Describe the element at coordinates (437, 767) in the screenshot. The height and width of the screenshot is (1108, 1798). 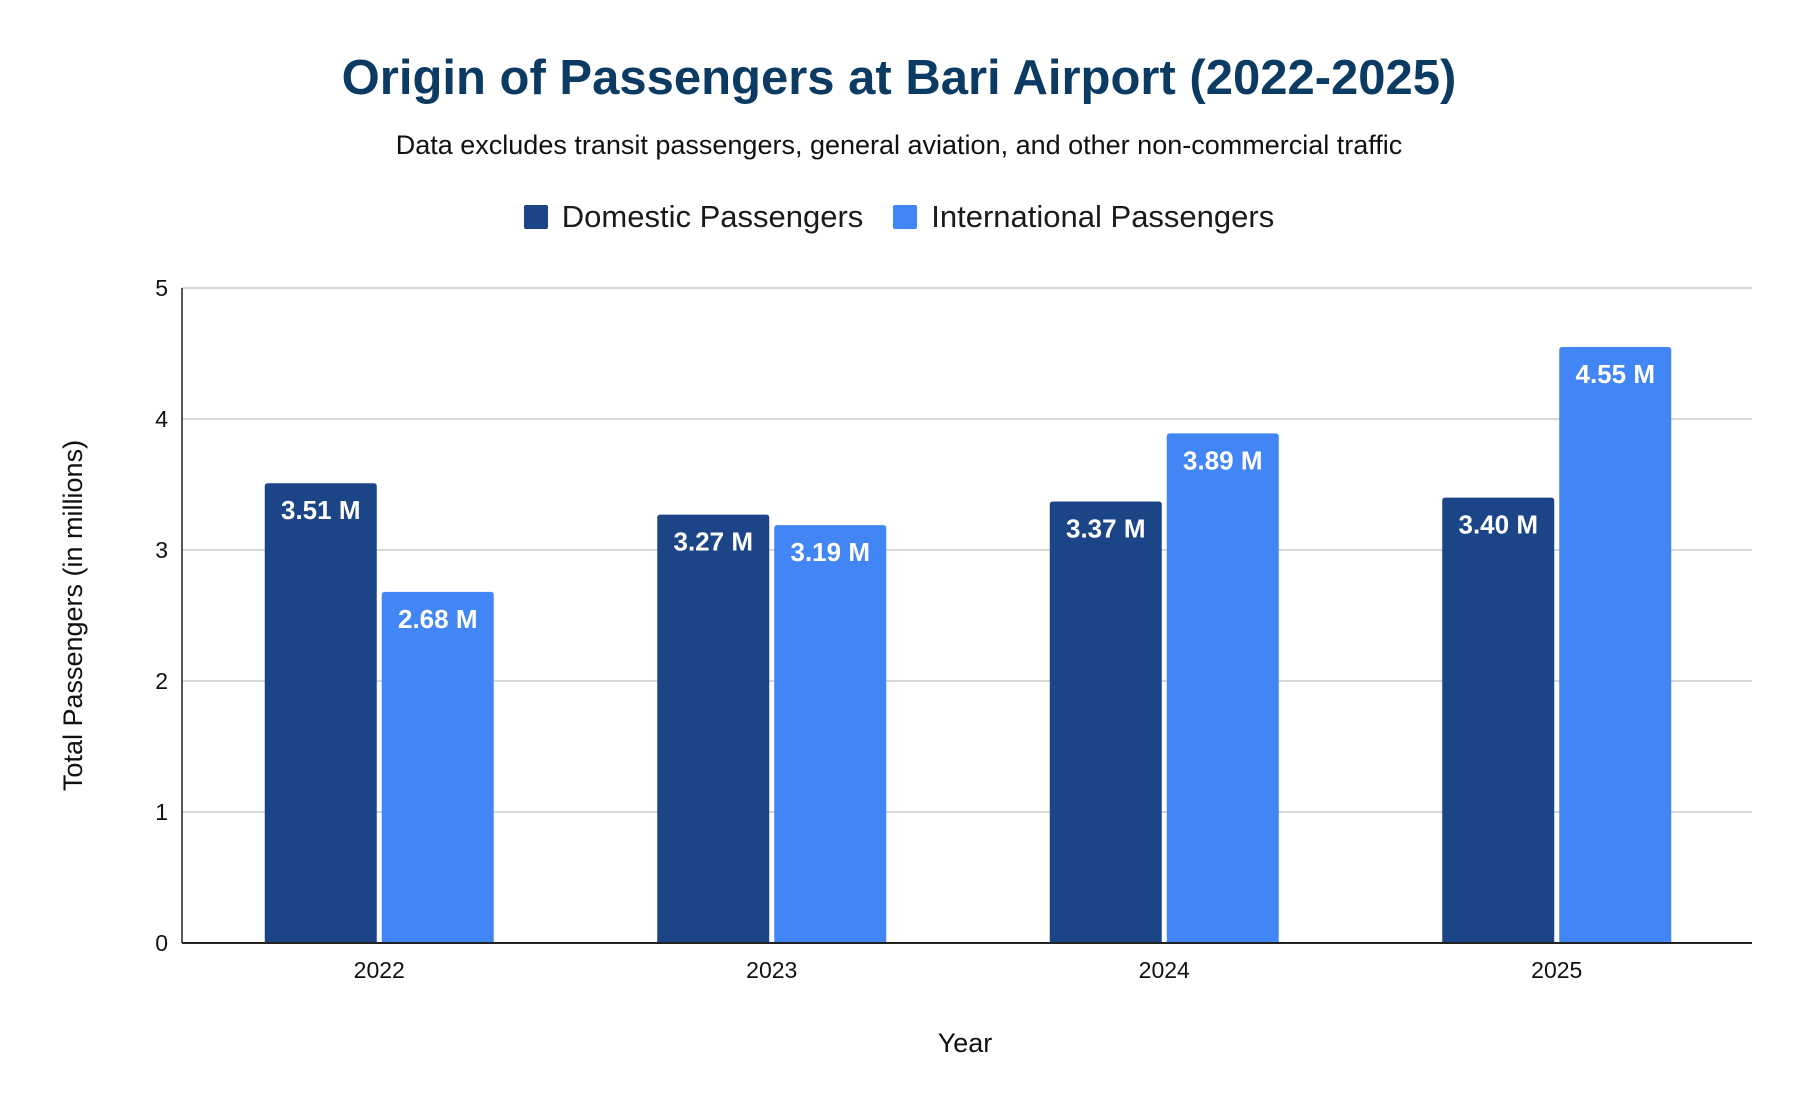
I see `bar-international-2022` at that location.